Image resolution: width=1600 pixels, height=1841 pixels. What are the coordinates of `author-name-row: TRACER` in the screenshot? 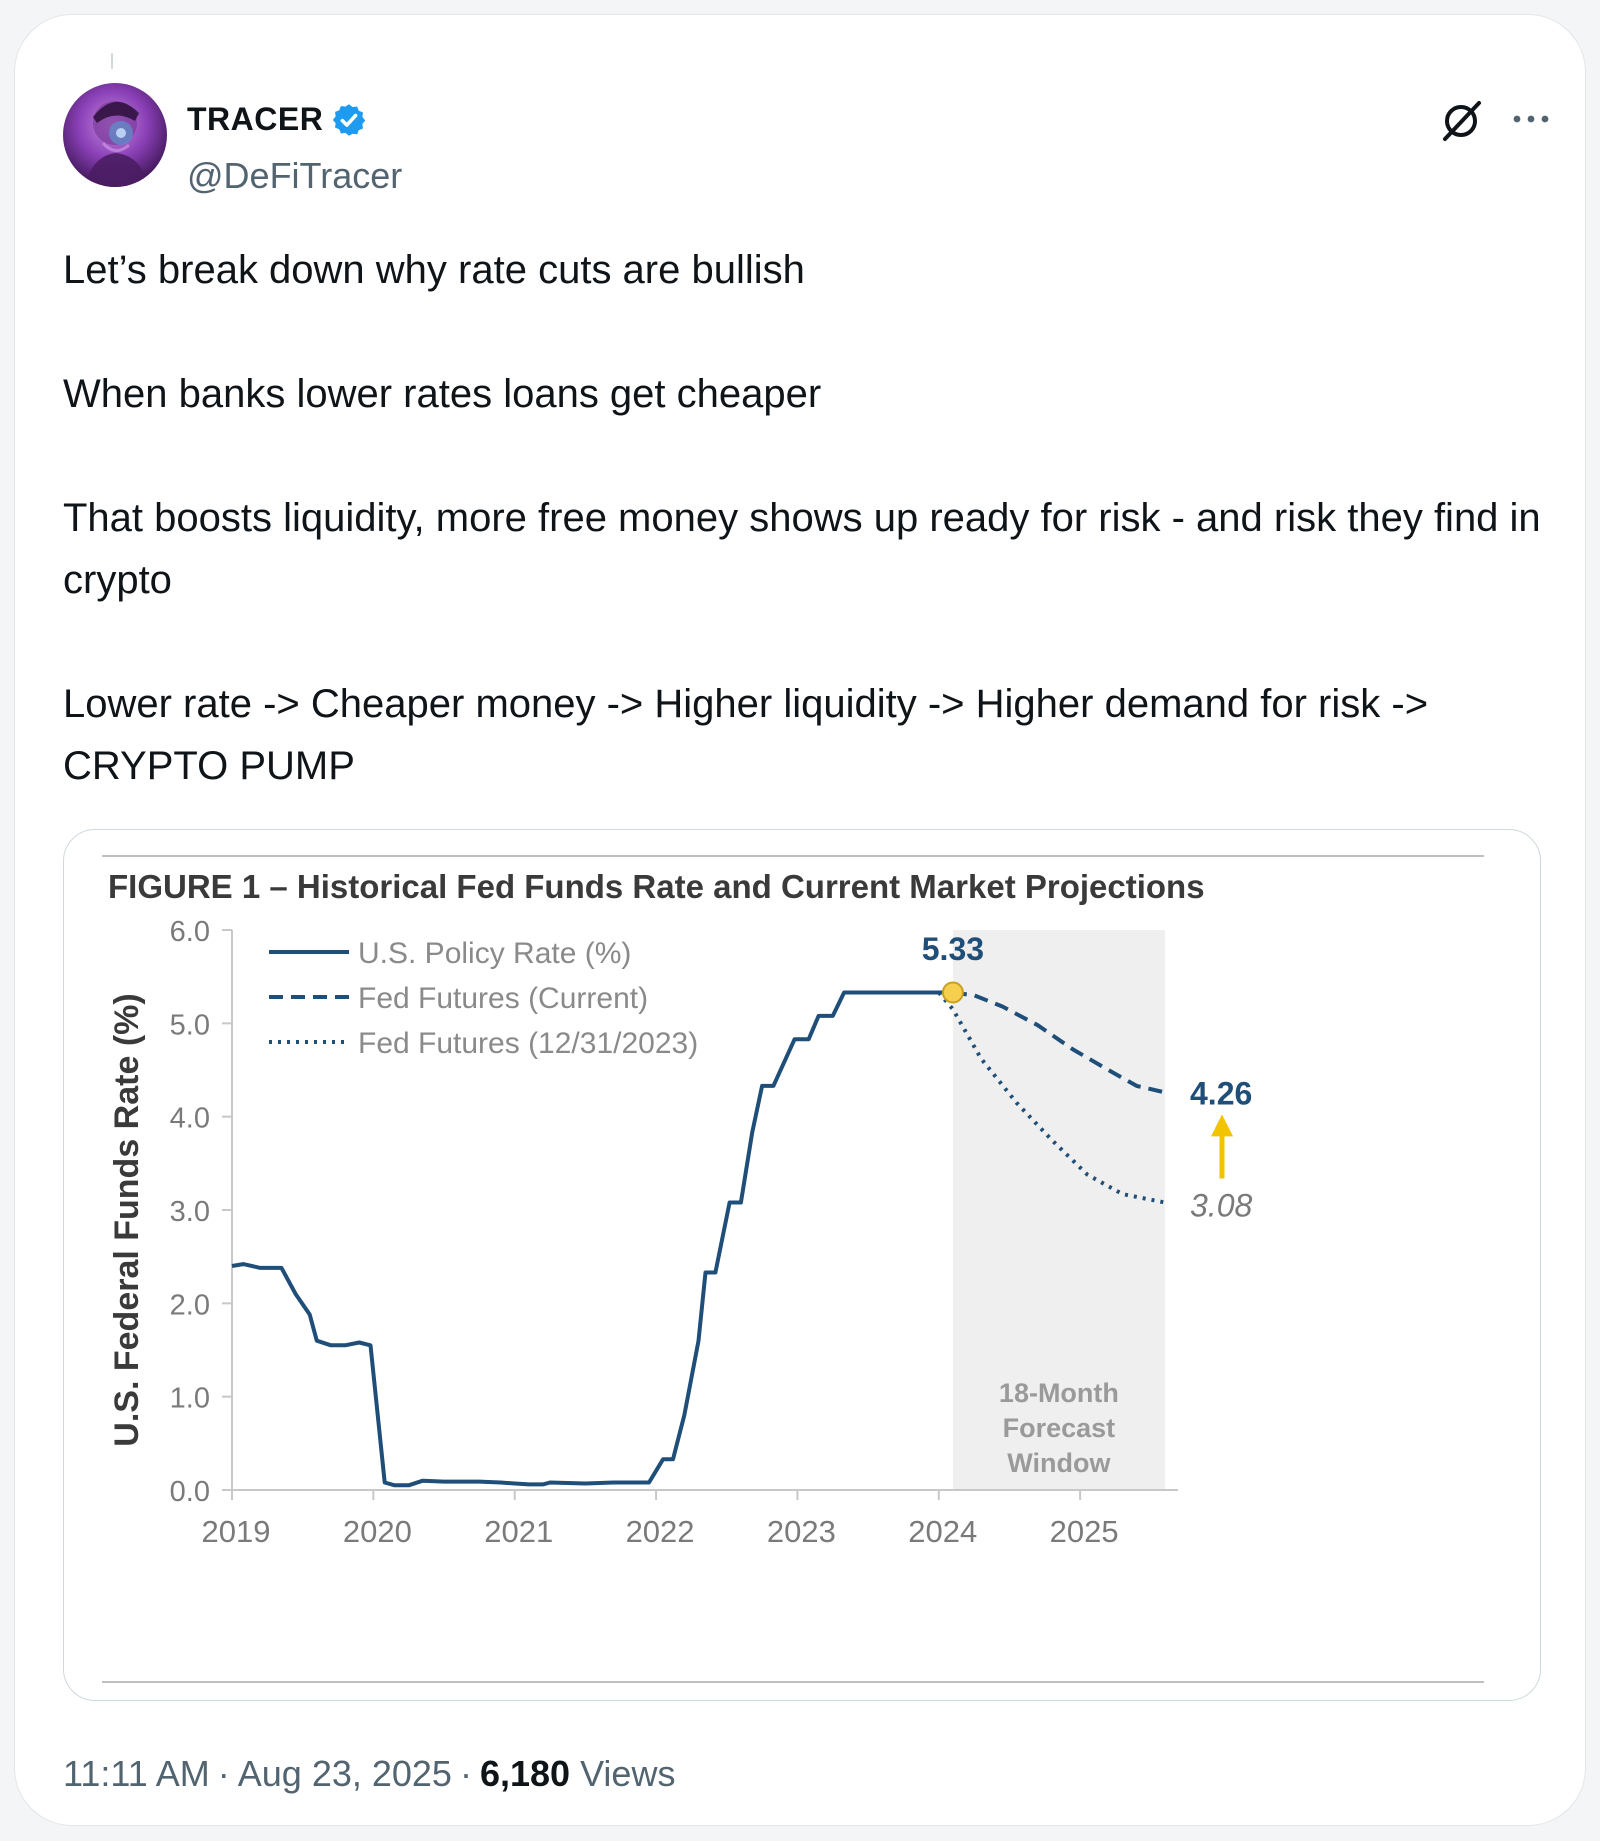 It's located at (277, 119).